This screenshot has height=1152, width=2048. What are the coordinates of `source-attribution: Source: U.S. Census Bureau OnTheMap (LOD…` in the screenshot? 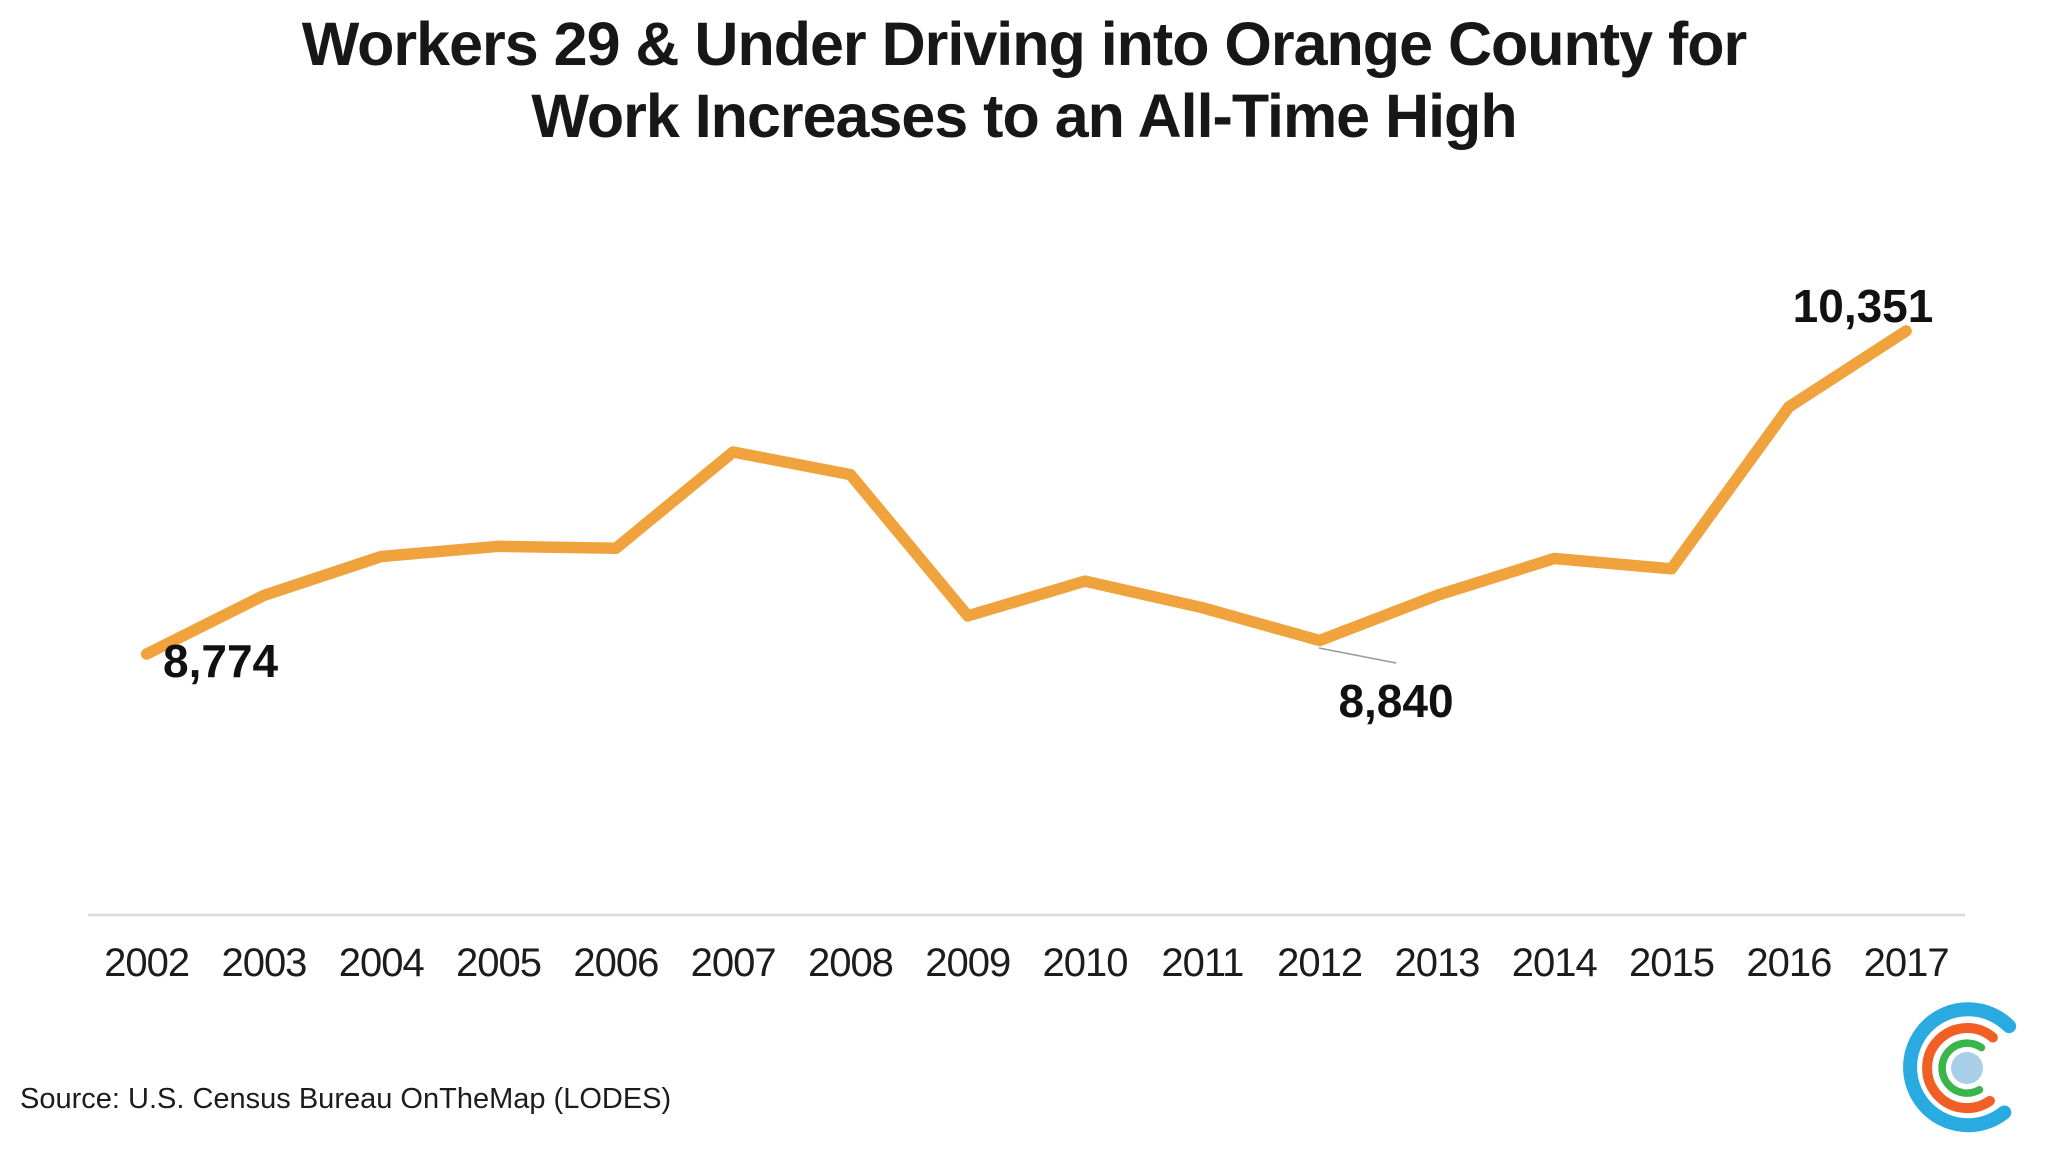 It's located at (346, 1099).